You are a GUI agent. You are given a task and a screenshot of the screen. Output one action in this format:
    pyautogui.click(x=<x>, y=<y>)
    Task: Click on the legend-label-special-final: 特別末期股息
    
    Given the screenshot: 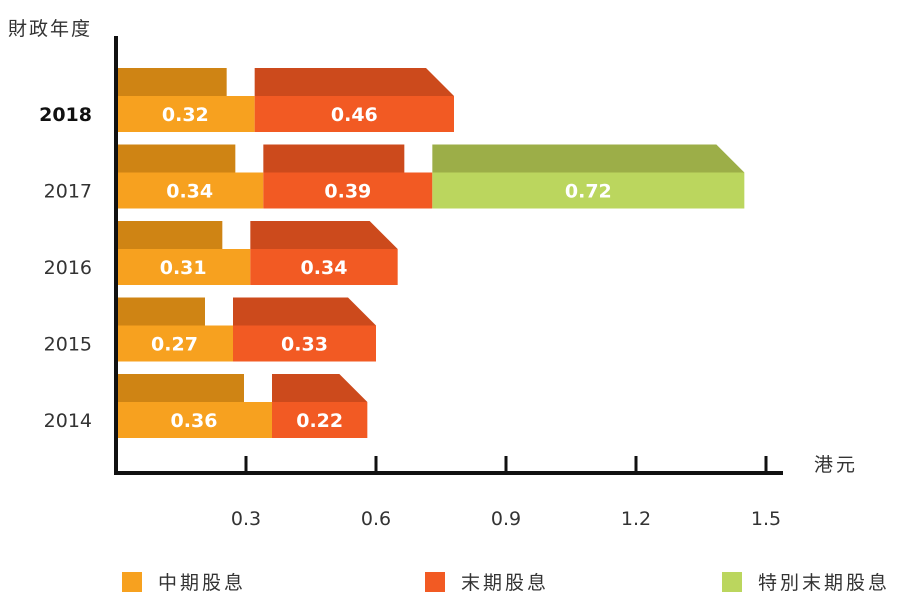 What is the action you would take?
    pyautogui.click(x=824, y=583)
    